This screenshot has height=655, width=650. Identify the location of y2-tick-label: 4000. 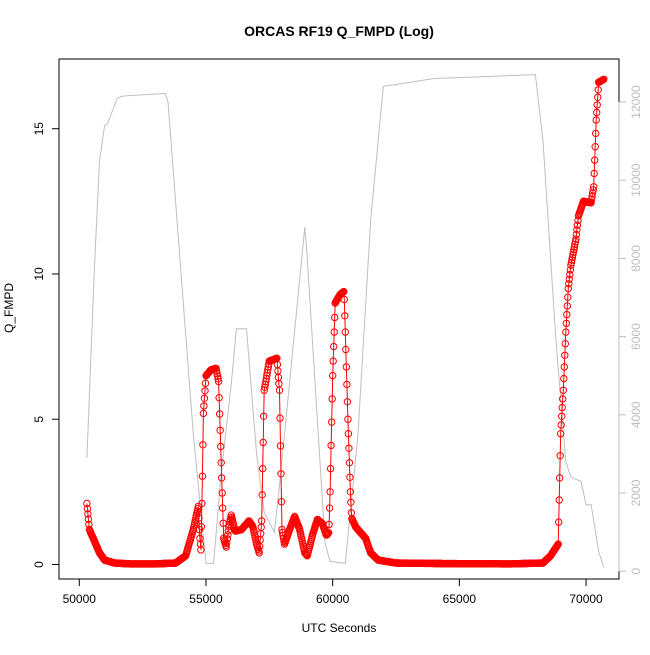
(636, 414).